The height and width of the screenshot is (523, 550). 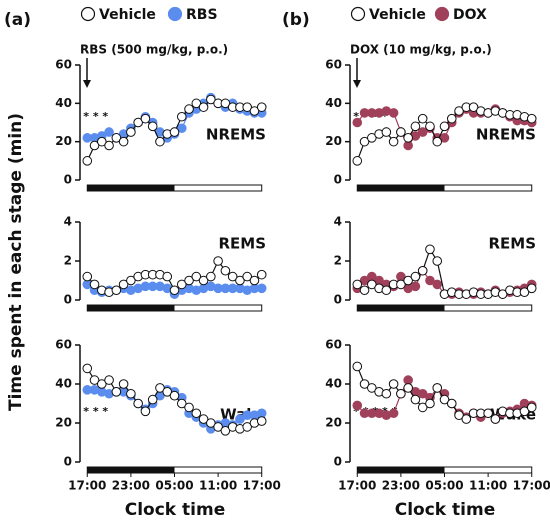 What do you see at coordinates (222, 73) in the screenshot?
I see `arrow` at bounding box center [222, 73].